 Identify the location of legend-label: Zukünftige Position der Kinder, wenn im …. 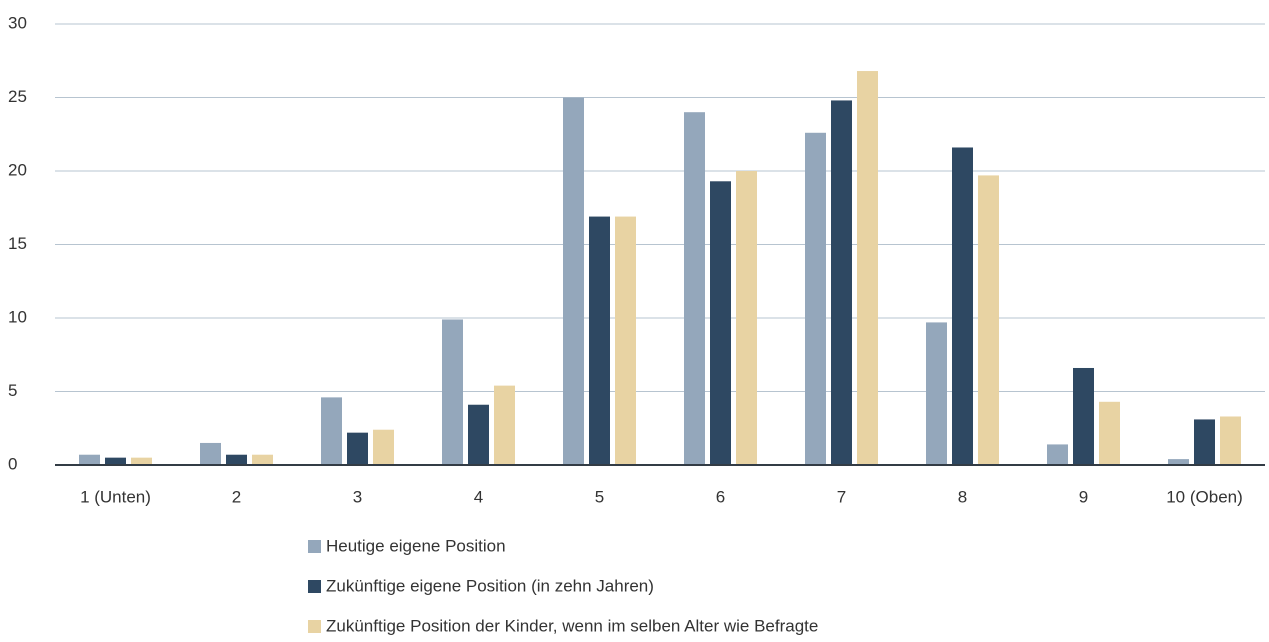
(572, 625).